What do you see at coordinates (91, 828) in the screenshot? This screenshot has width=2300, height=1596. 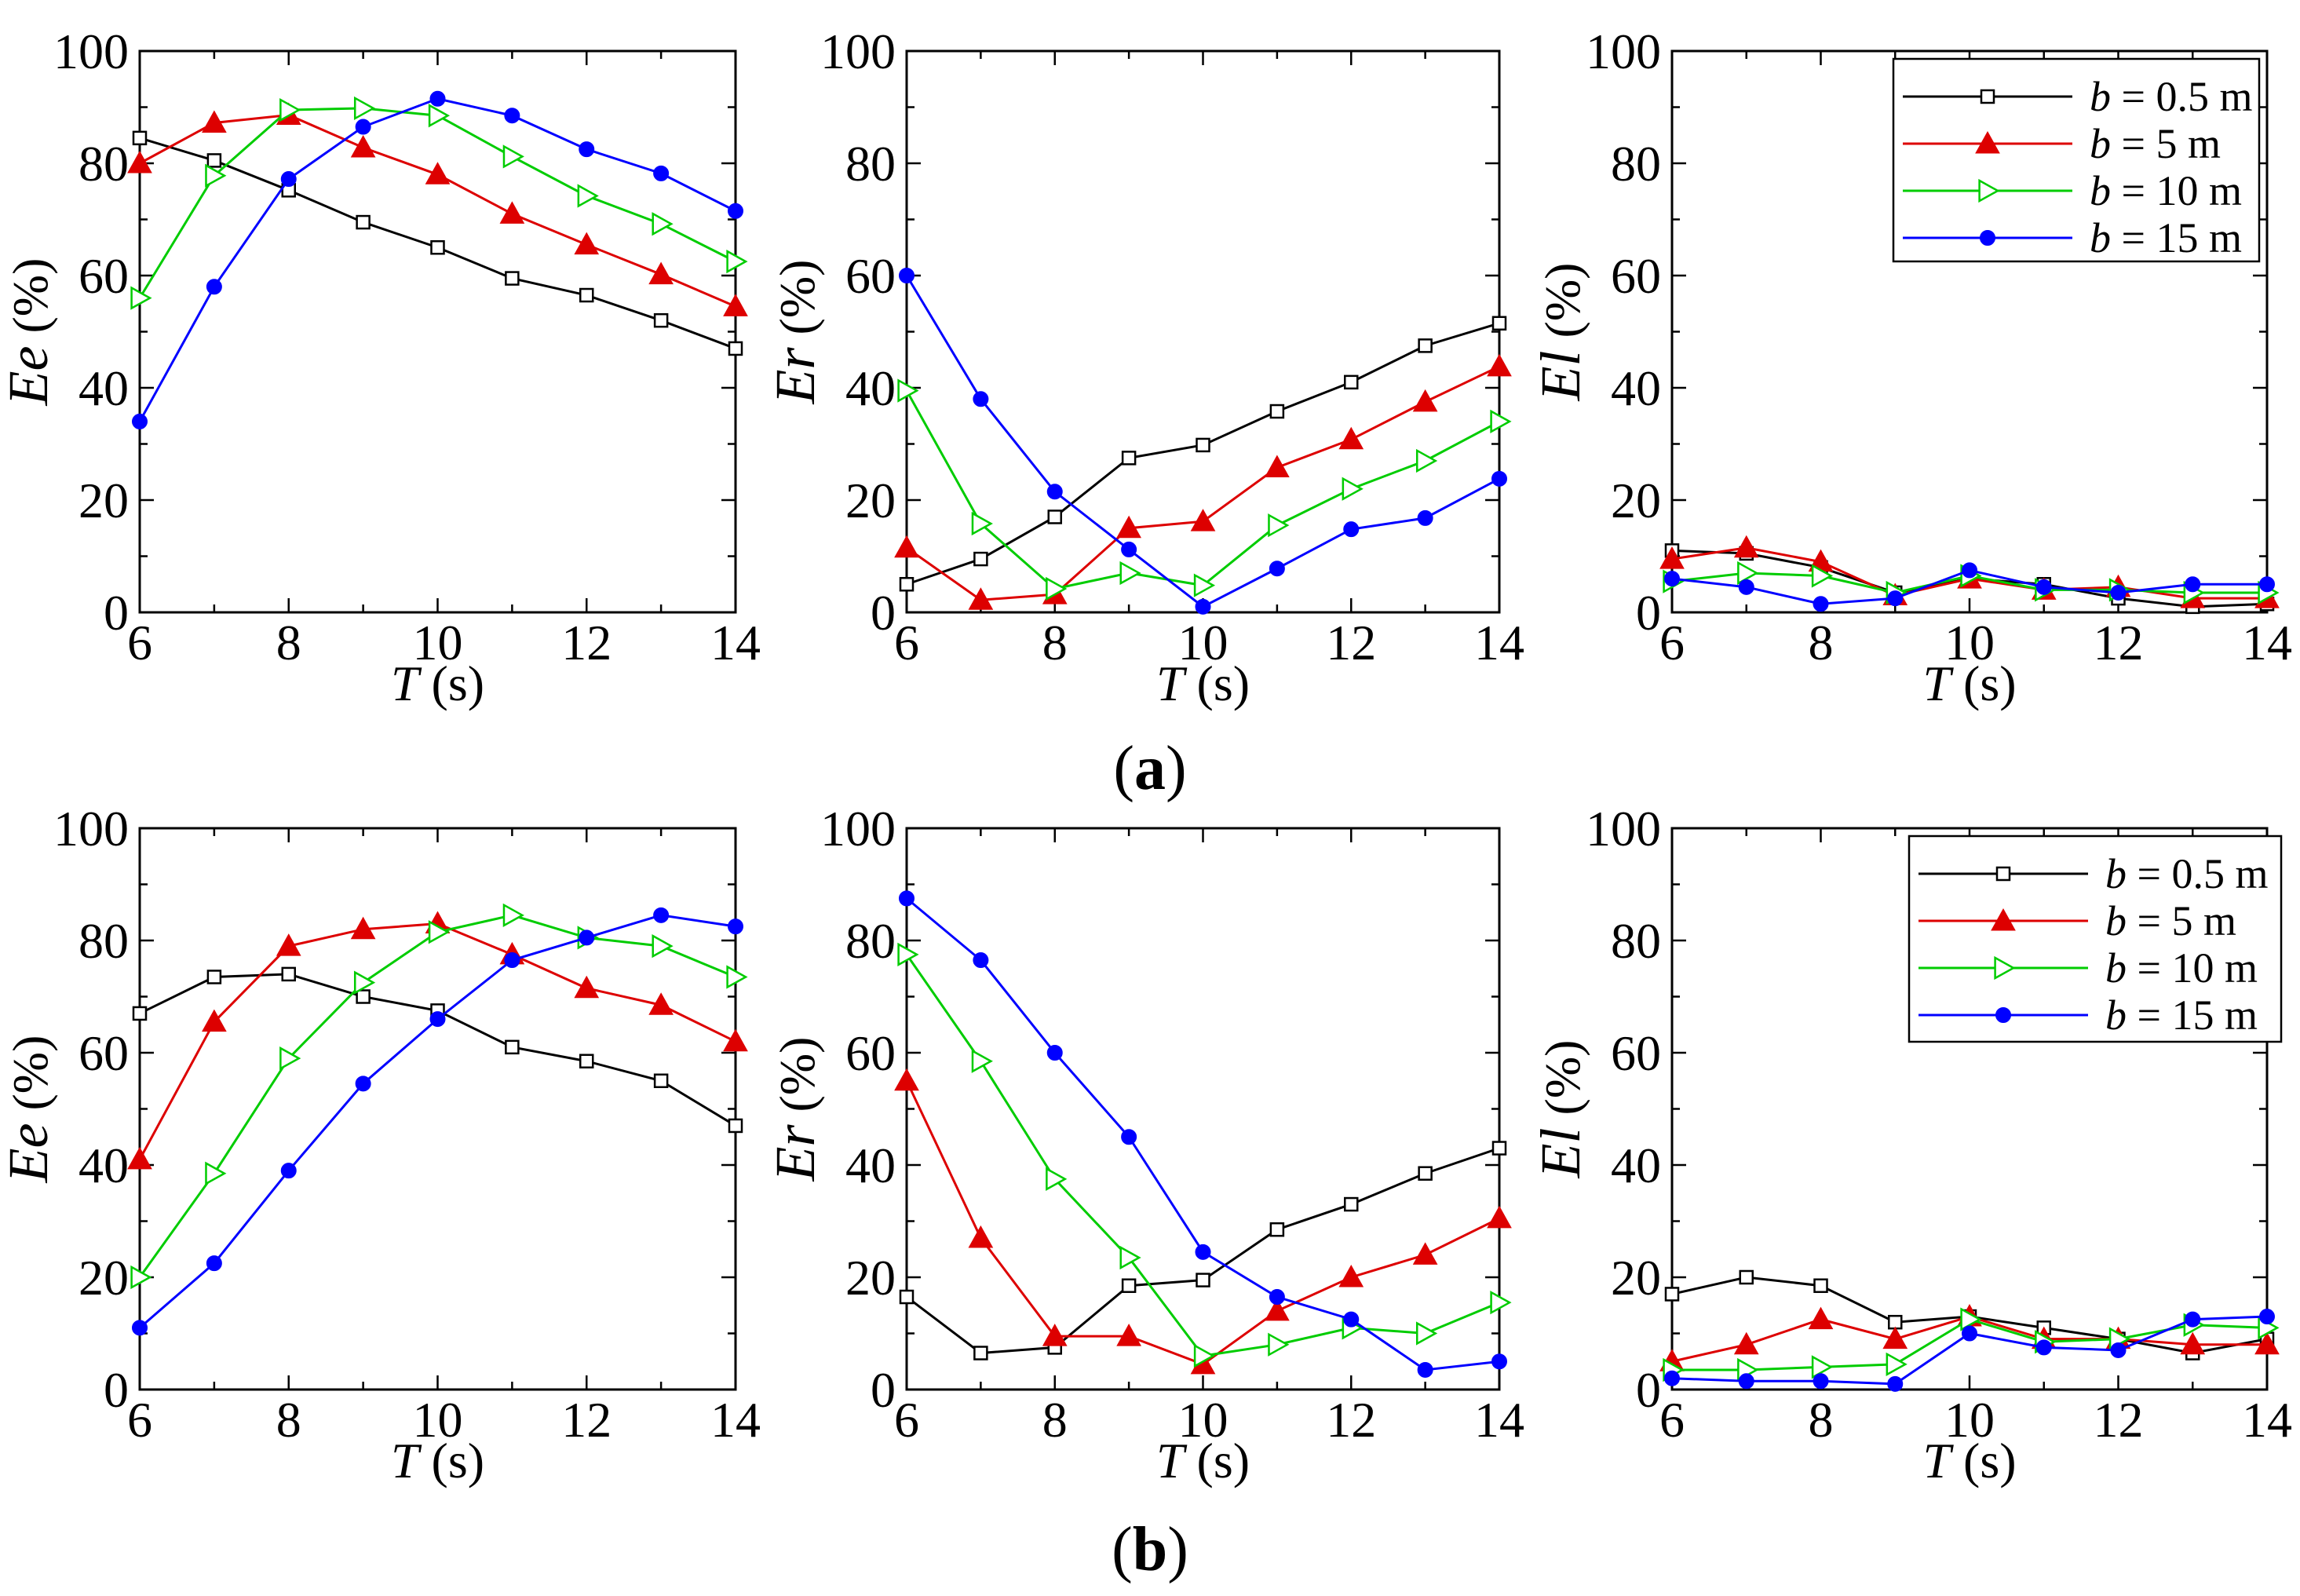 I see `y-tick-label: 100` at bounding box center [91, 828].